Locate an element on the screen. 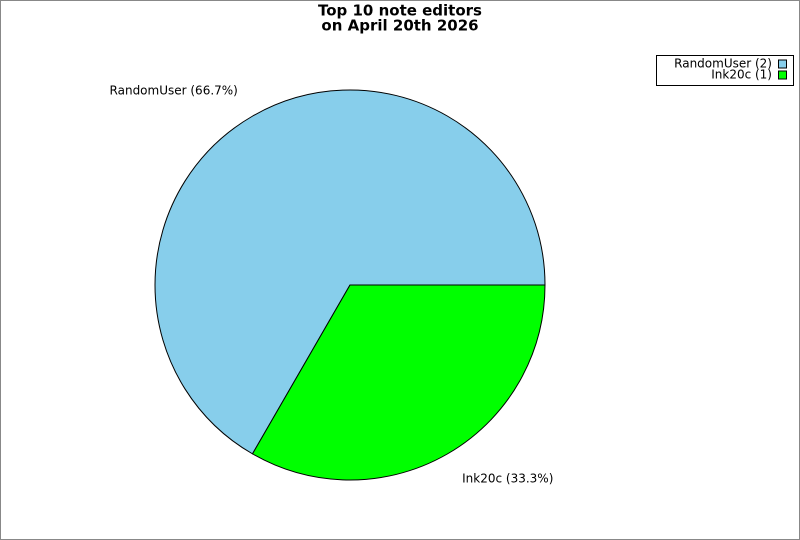  legend-label: RandomUser (2) is located at coordinates (723, 64).